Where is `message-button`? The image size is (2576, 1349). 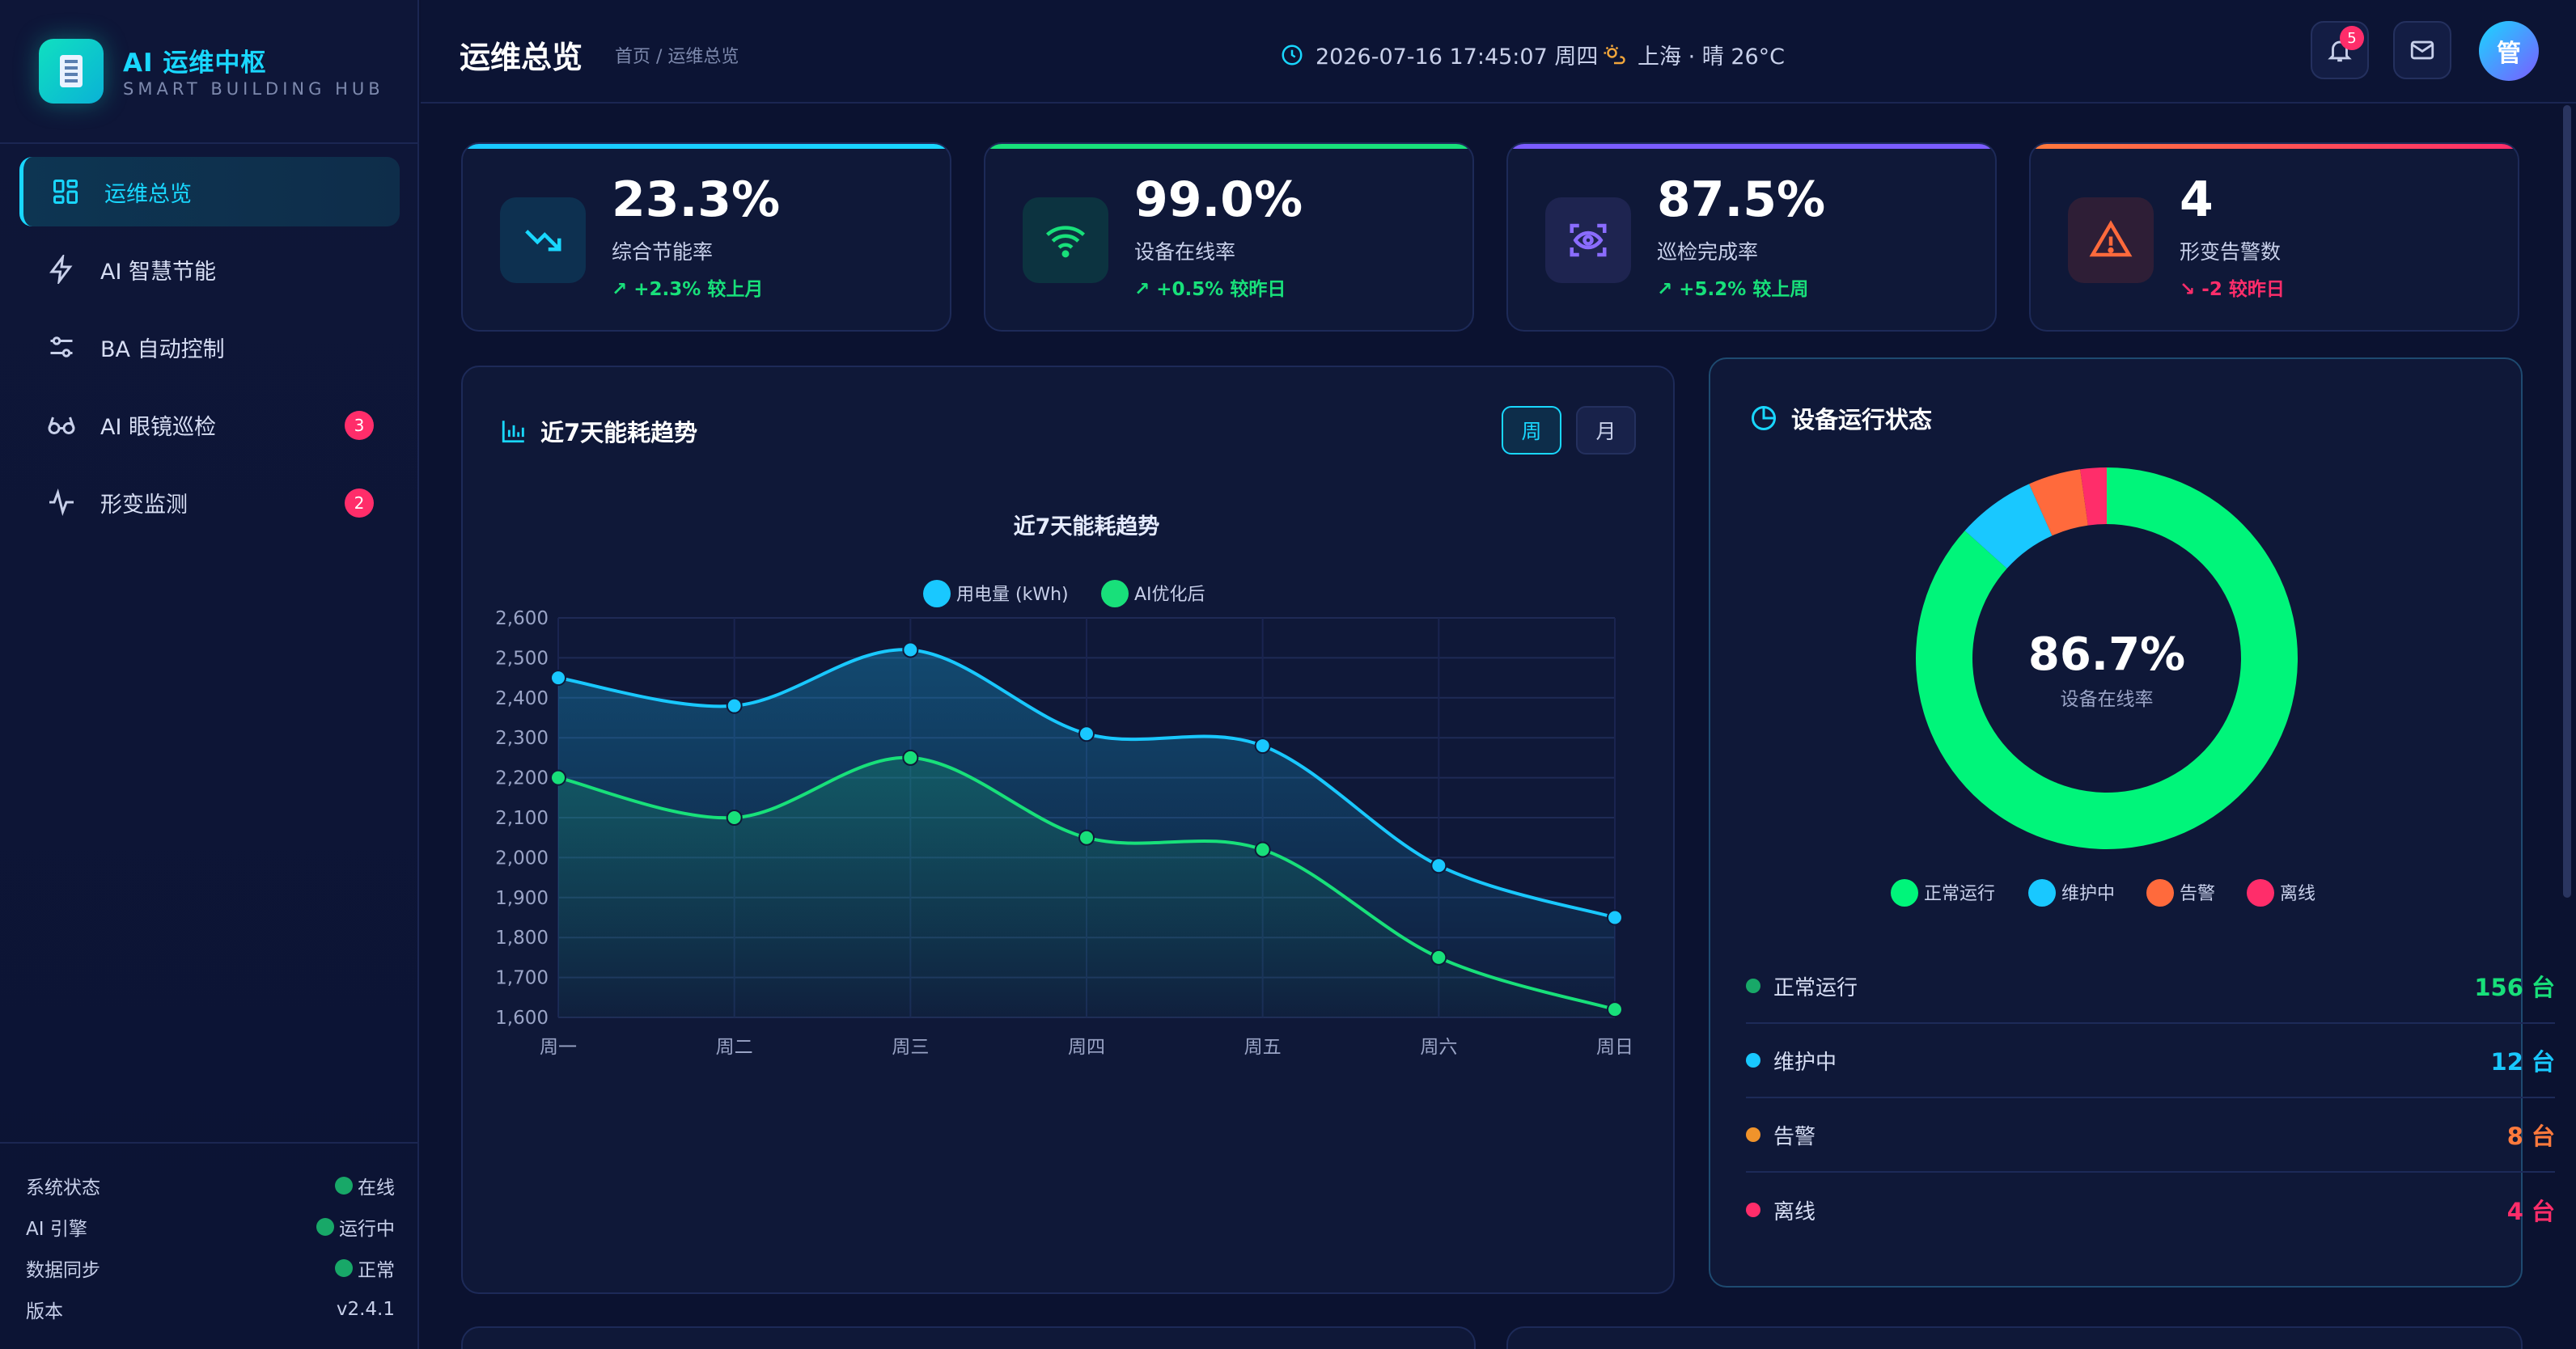 message-button is located at coordinates (2422, 50).